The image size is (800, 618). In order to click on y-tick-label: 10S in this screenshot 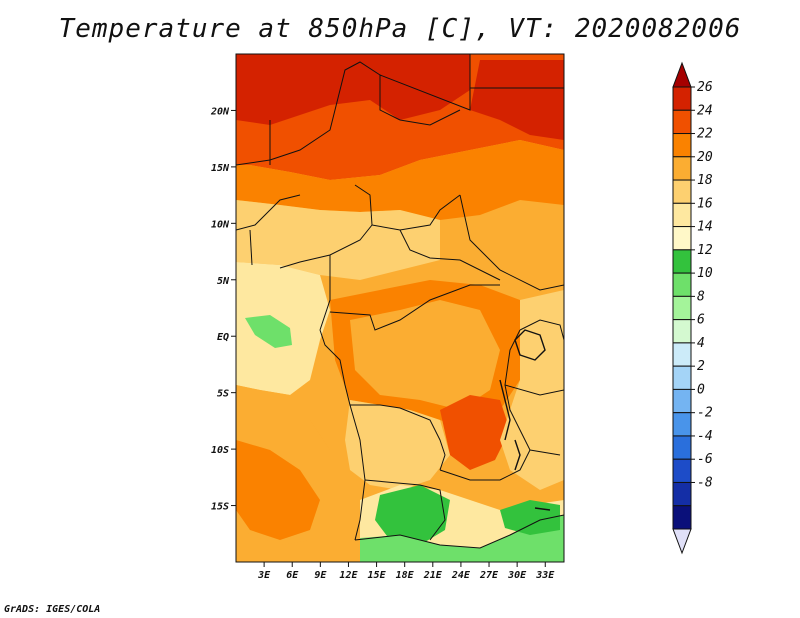, I will do `click(220, 450)`.